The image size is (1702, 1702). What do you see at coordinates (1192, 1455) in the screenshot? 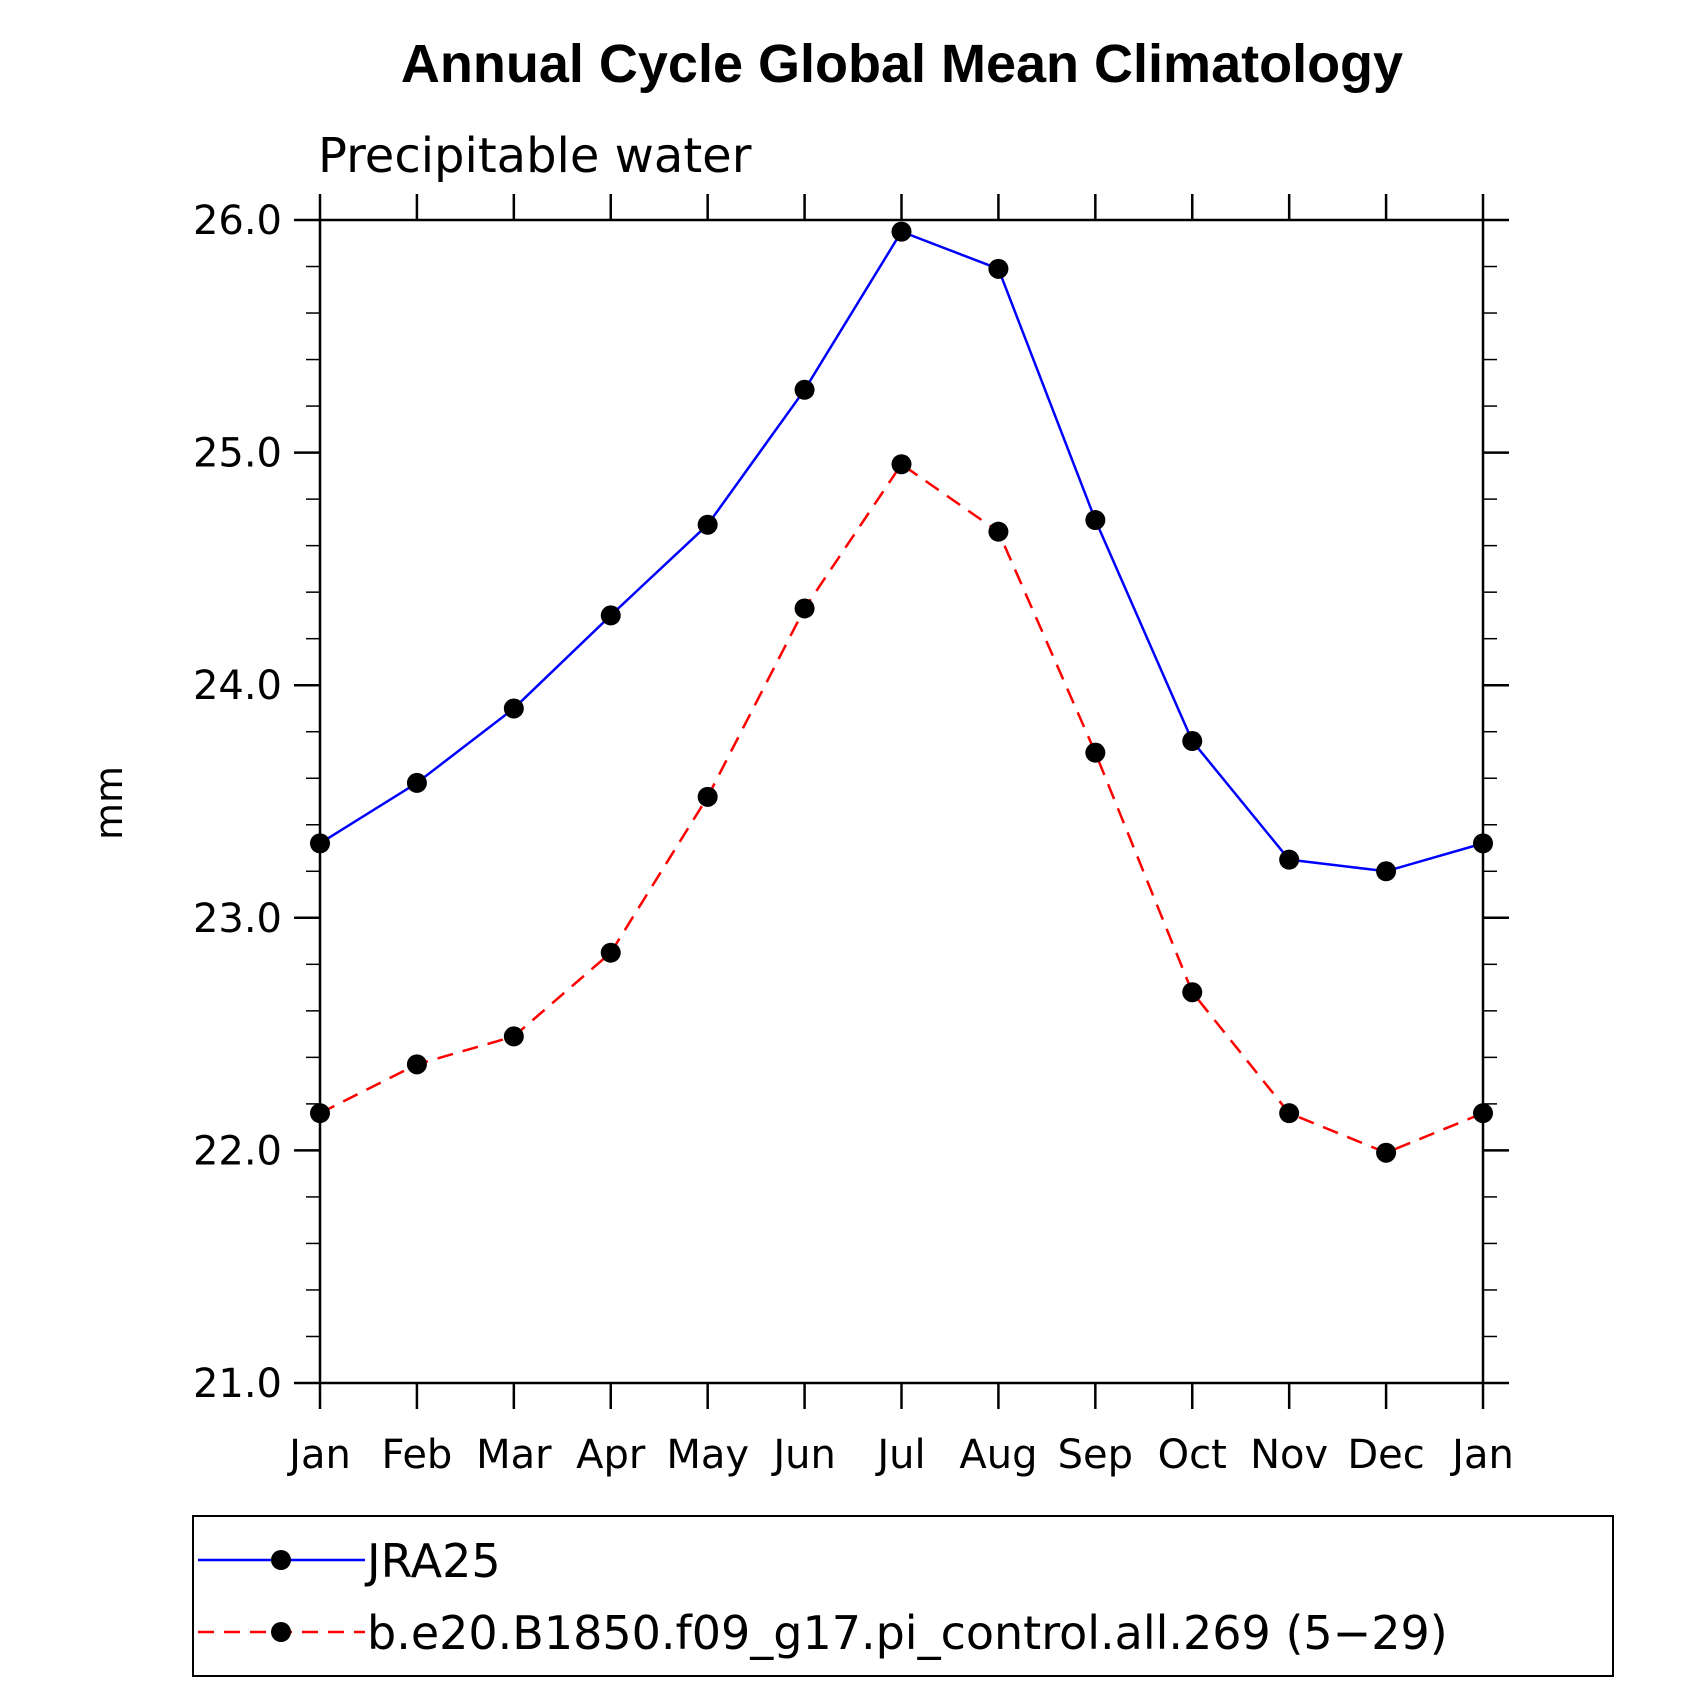
I see `x-tick-label: Oct` at bounding box center [1192, 1455].